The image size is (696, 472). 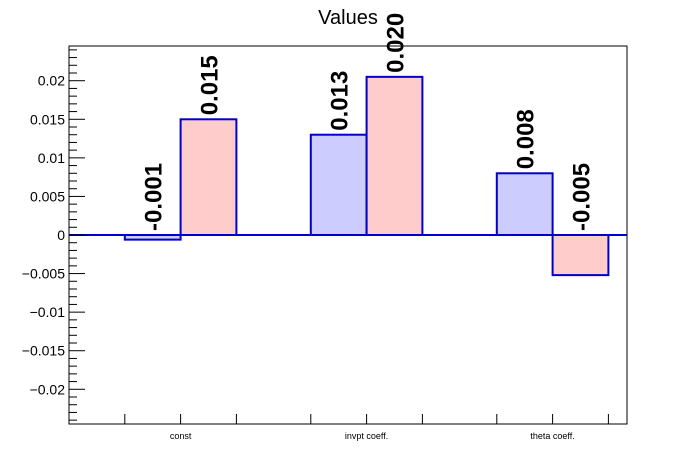 What do you see at coordinates (43, 351) in the screenshot?
I see `y-tick-label: −0.015` at bounding box center [43, 351].